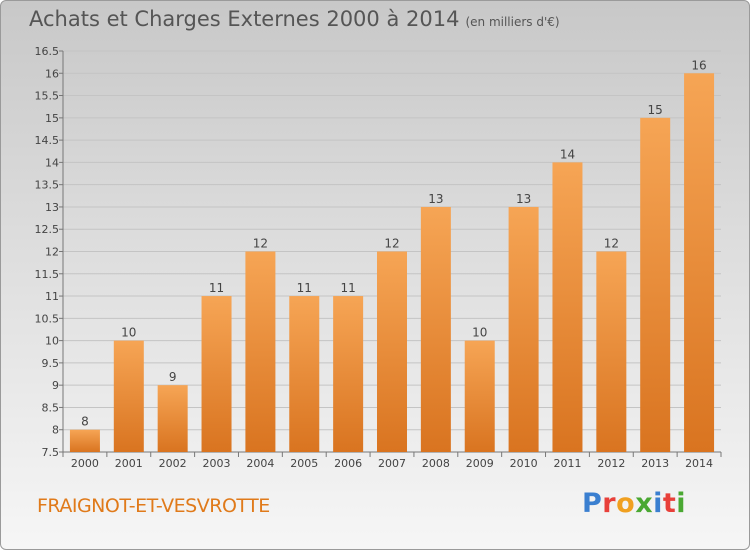 This screenshot has height=550, width=750. Describe the element at coordinates (52, 118) in the screenshot. I see `y-tick-label: 15` at that location.